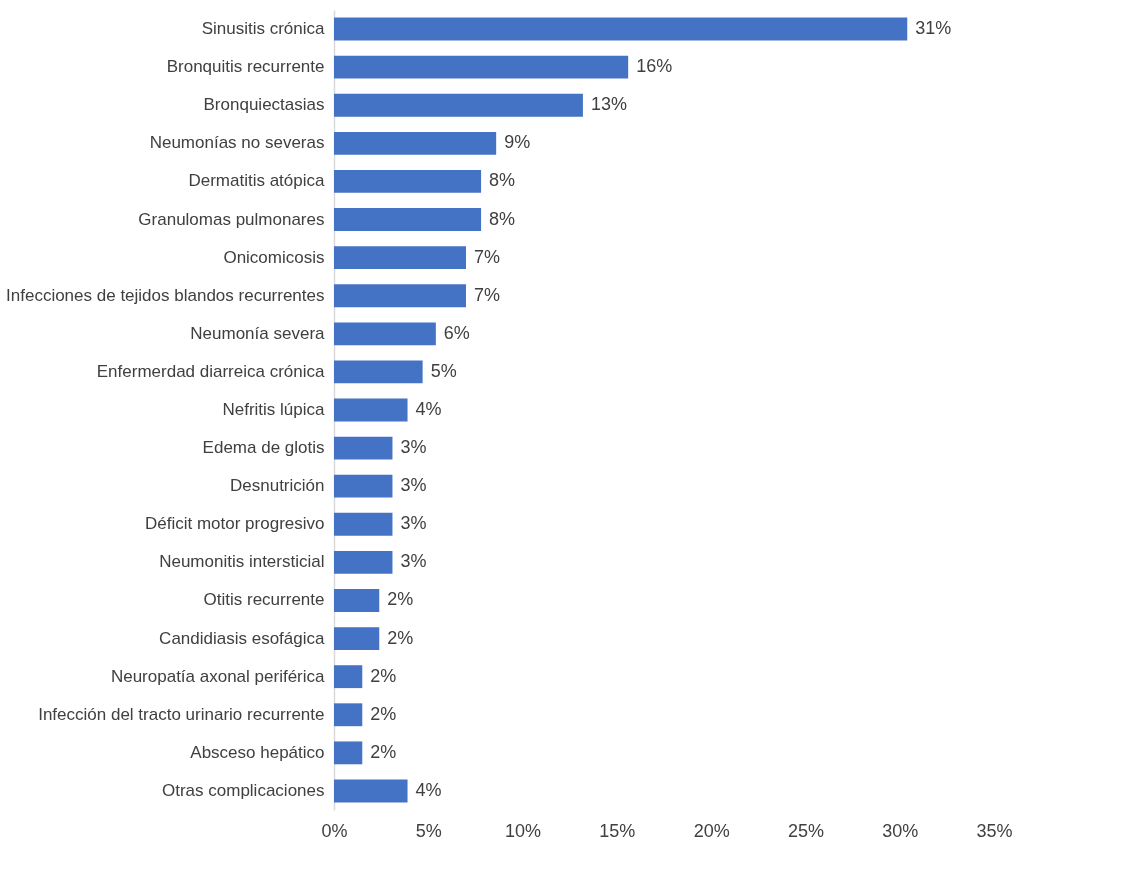 This screenshot has width=1144, height=880. What do you see at coordinates (443, 370) in the screenshot?
I see `text: 5%` at bounding box center [443, 370].